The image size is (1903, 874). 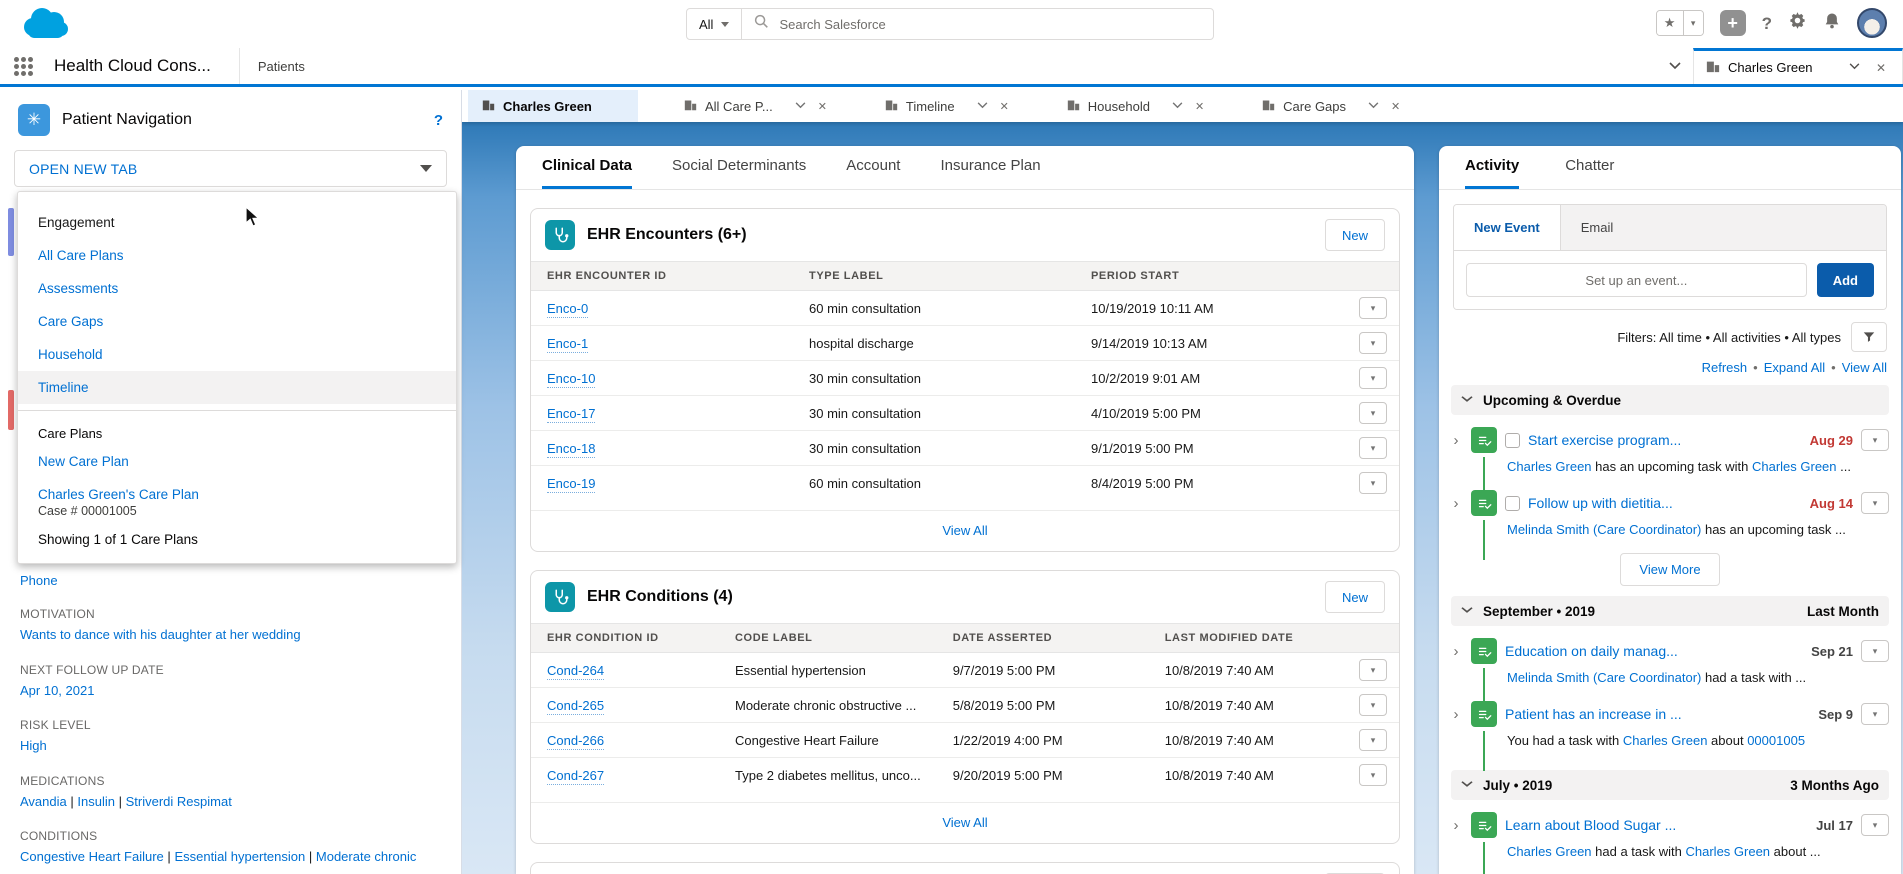 I want to click on medication-link: Avandia, so click(x=43, y=801).